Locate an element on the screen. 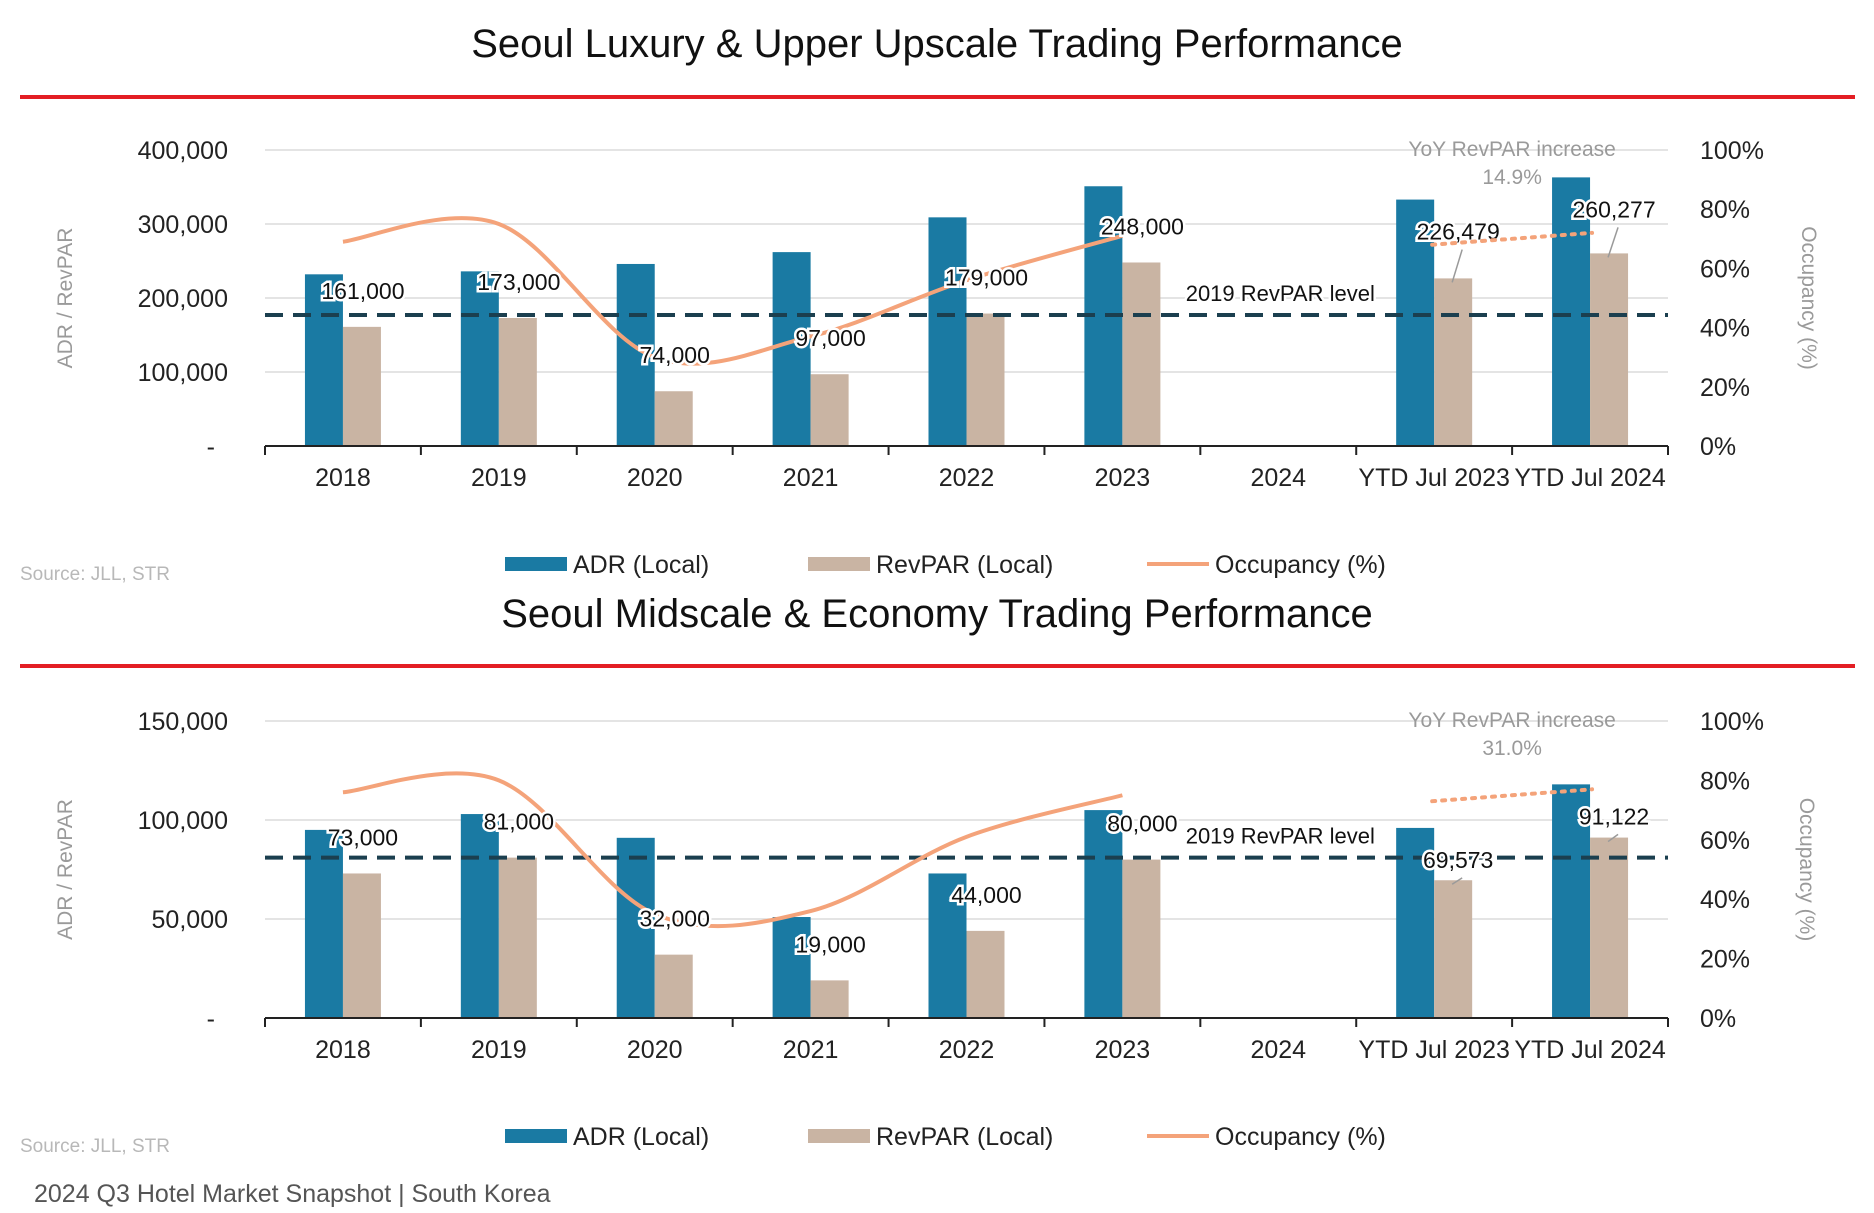 The width and height of the screenshot is (1874, 1213). y-tick-label: 200,000 is located at coordinates (183, 299).